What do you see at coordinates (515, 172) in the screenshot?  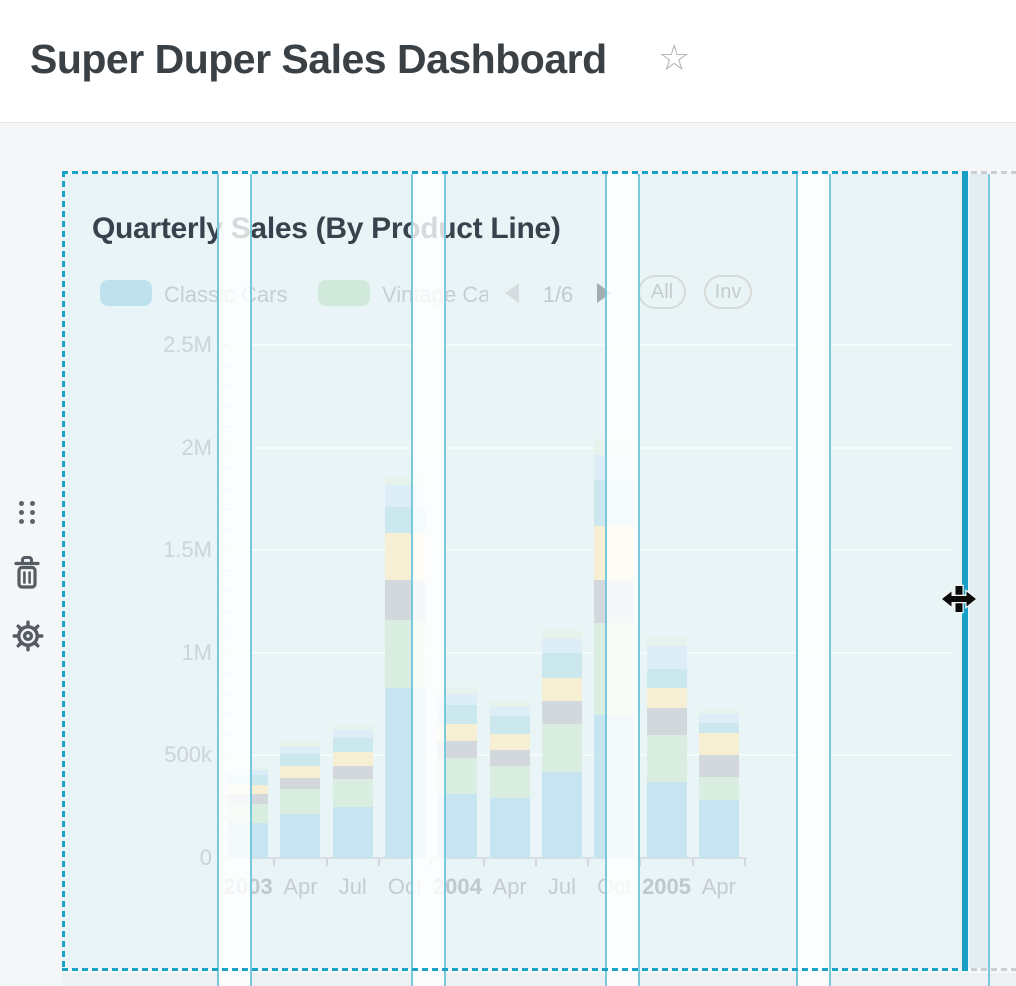 I see `card-border-top` at bounding box center [515, 172].